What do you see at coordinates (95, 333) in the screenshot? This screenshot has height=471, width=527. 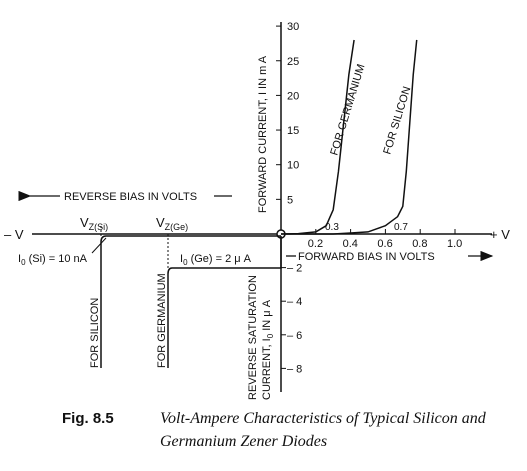 I see `silicon-reverse-label: FOR SILICON` at bounding box center [95, 333].